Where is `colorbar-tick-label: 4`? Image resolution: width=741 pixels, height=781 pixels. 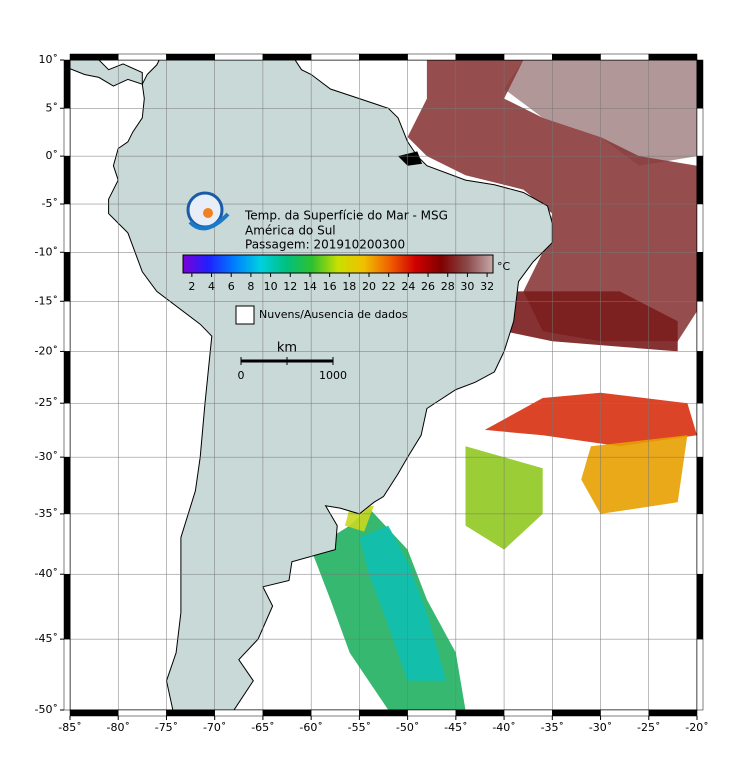 colorbar-tick-label: 4 is located at coordinates (211, 286).